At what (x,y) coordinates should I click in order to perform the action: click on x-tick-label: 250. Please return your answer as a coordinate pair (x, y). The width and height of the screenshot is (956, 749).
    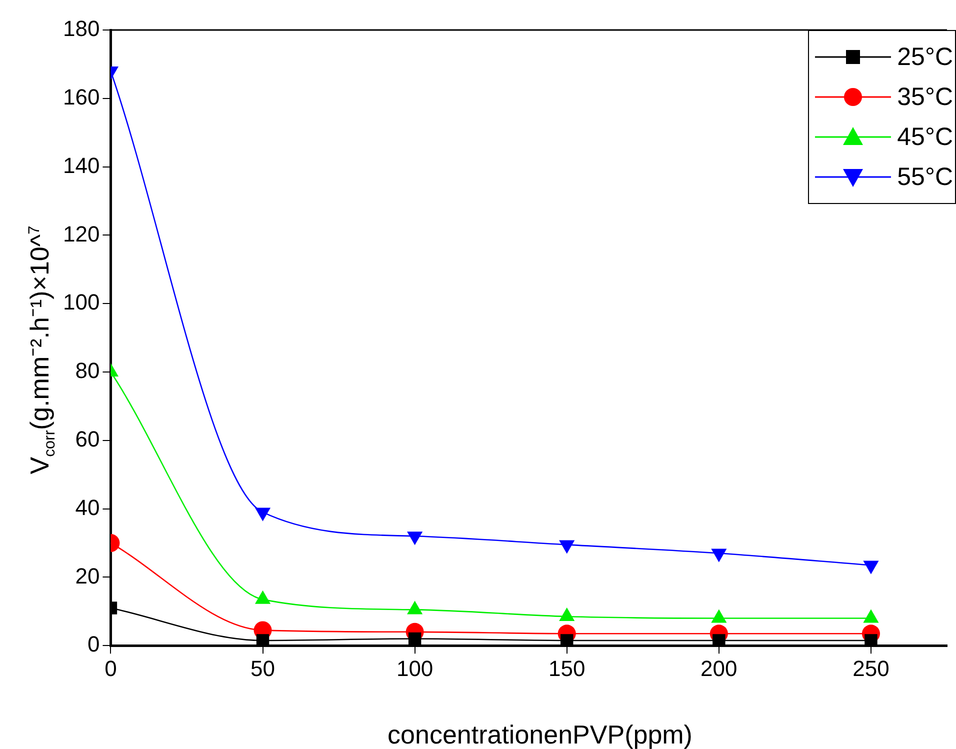
    Looking at the image, I should click on (871, 668).